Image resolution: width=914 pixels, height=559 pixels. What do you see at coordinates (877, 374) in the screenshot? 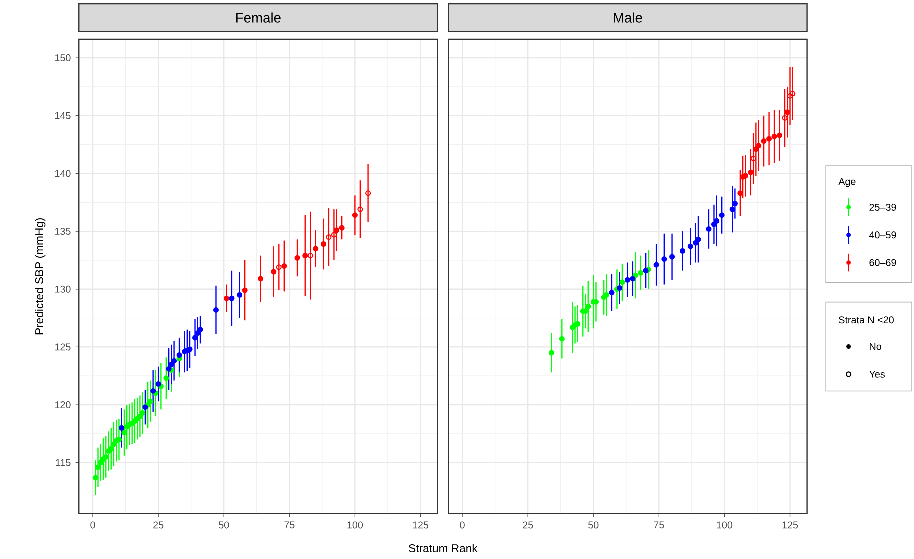
I see `text: Yes` at bounding box center [877, 374].